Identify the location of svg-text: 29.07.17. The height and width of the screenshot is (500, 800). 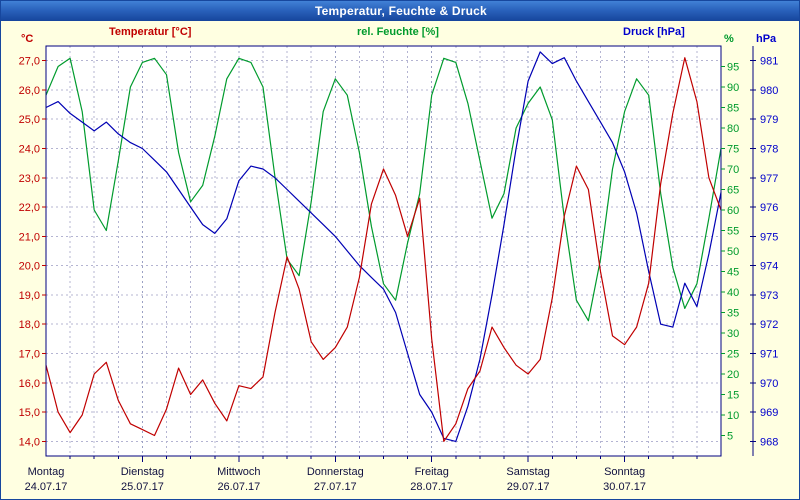
(528, 487).